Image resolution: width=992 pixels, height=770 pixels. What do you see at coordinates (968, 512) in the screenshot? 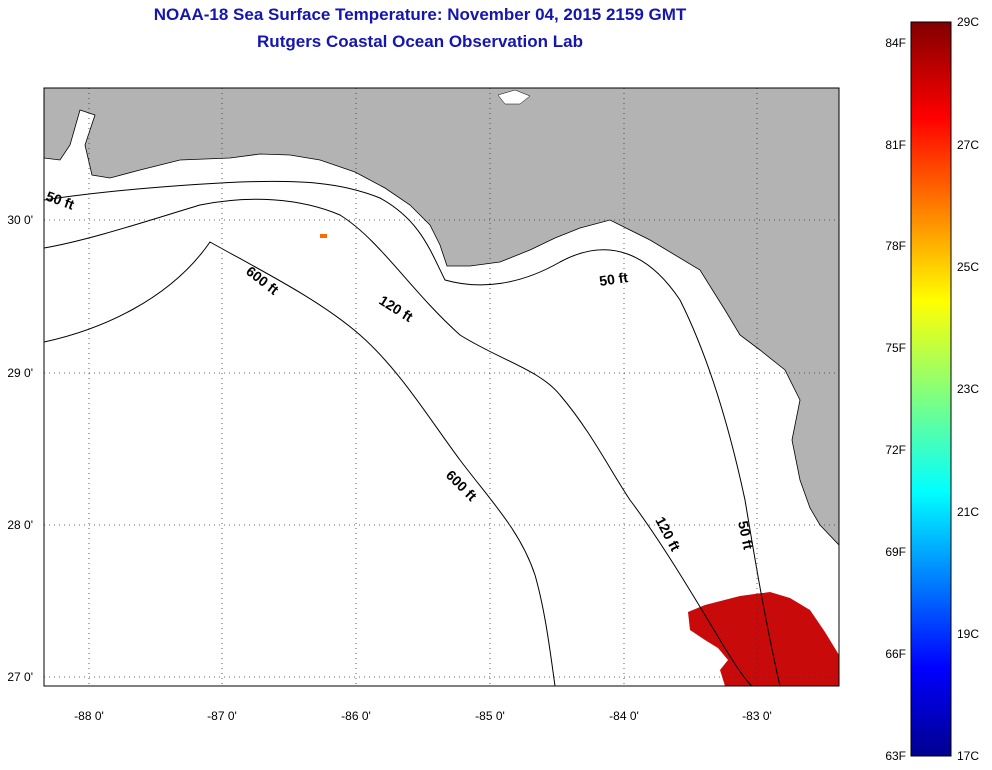
I see `colorbar-c-label: 21C` at bounding box center [968, 512].